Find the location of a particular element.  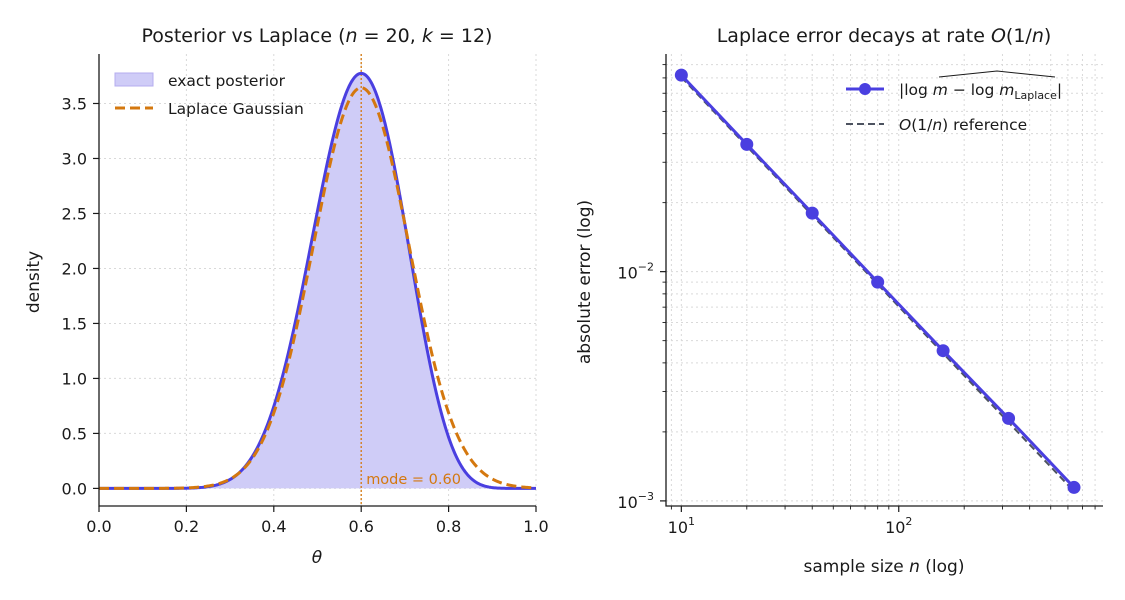

left-x-tick-label: 0.0 is located at coordinates (98, 526).